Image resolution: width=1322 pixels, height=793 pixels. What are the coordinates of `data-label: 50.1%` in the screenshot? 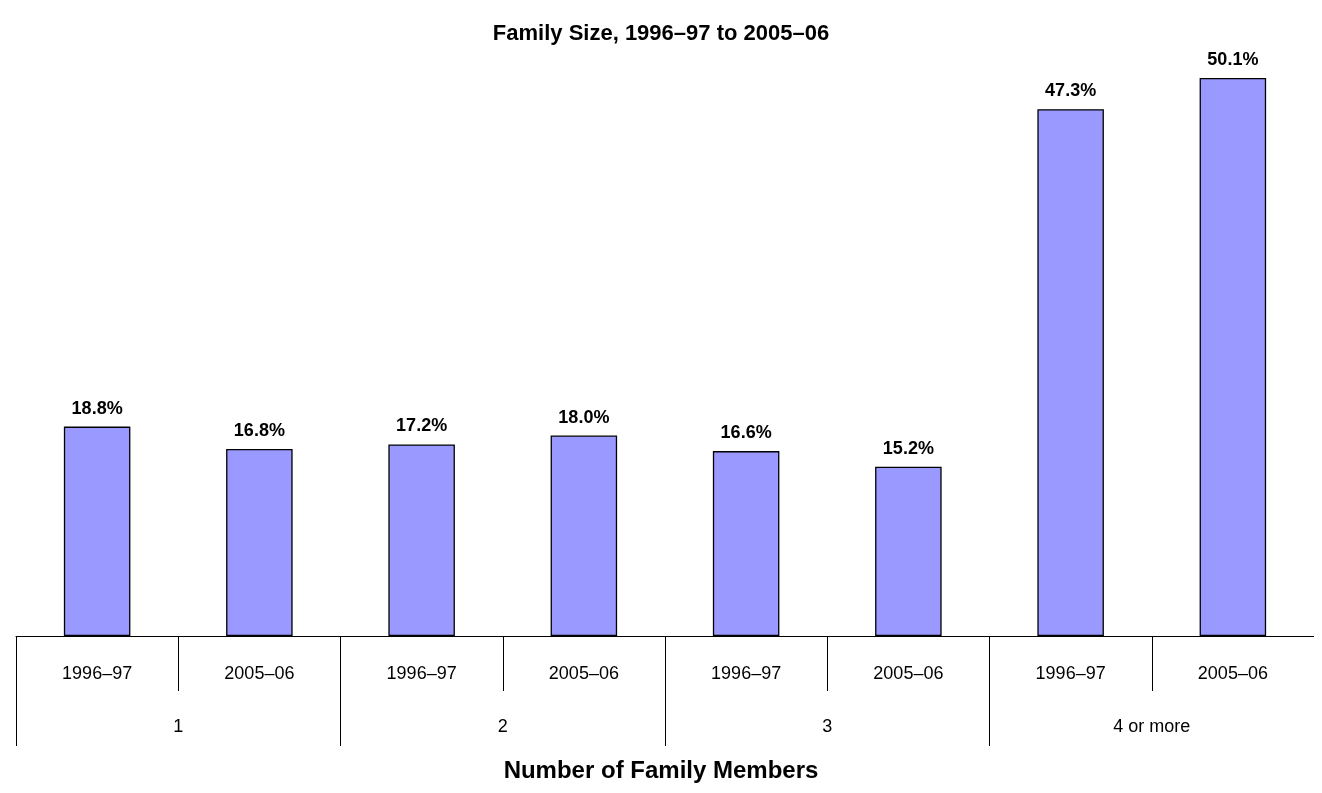 It's located at (1233, 59).